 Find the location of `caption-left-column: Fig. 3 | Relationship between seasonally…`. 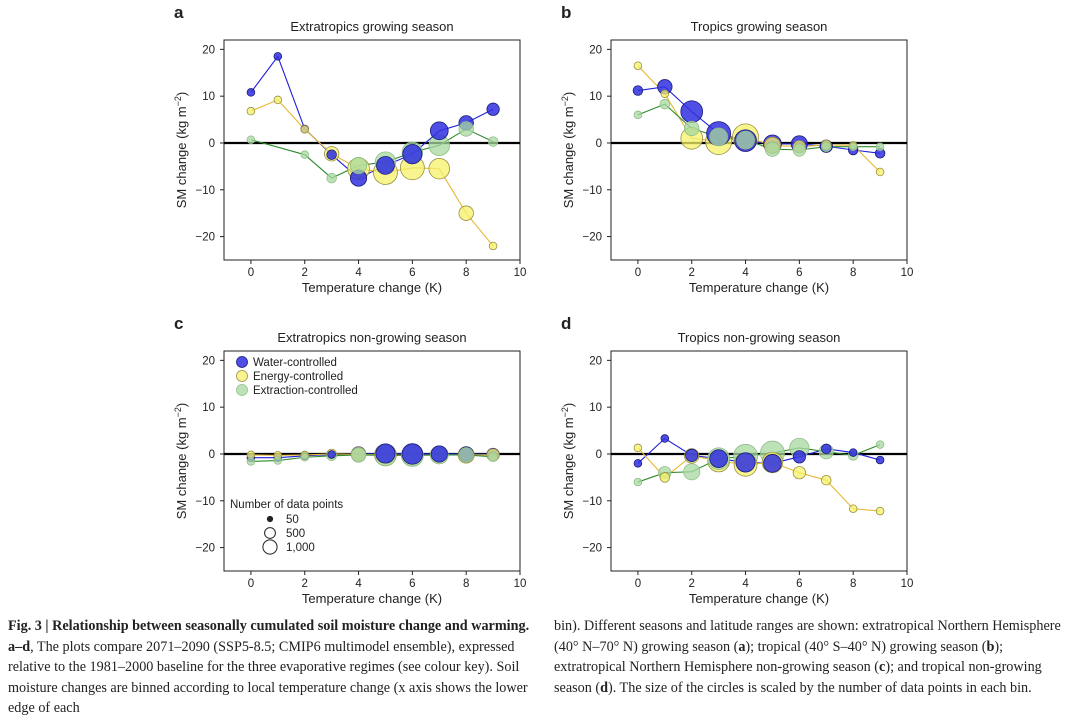

caption-left-column: Fig. 3 | Relationship between seasonally… is located at coordinates (273, 667).